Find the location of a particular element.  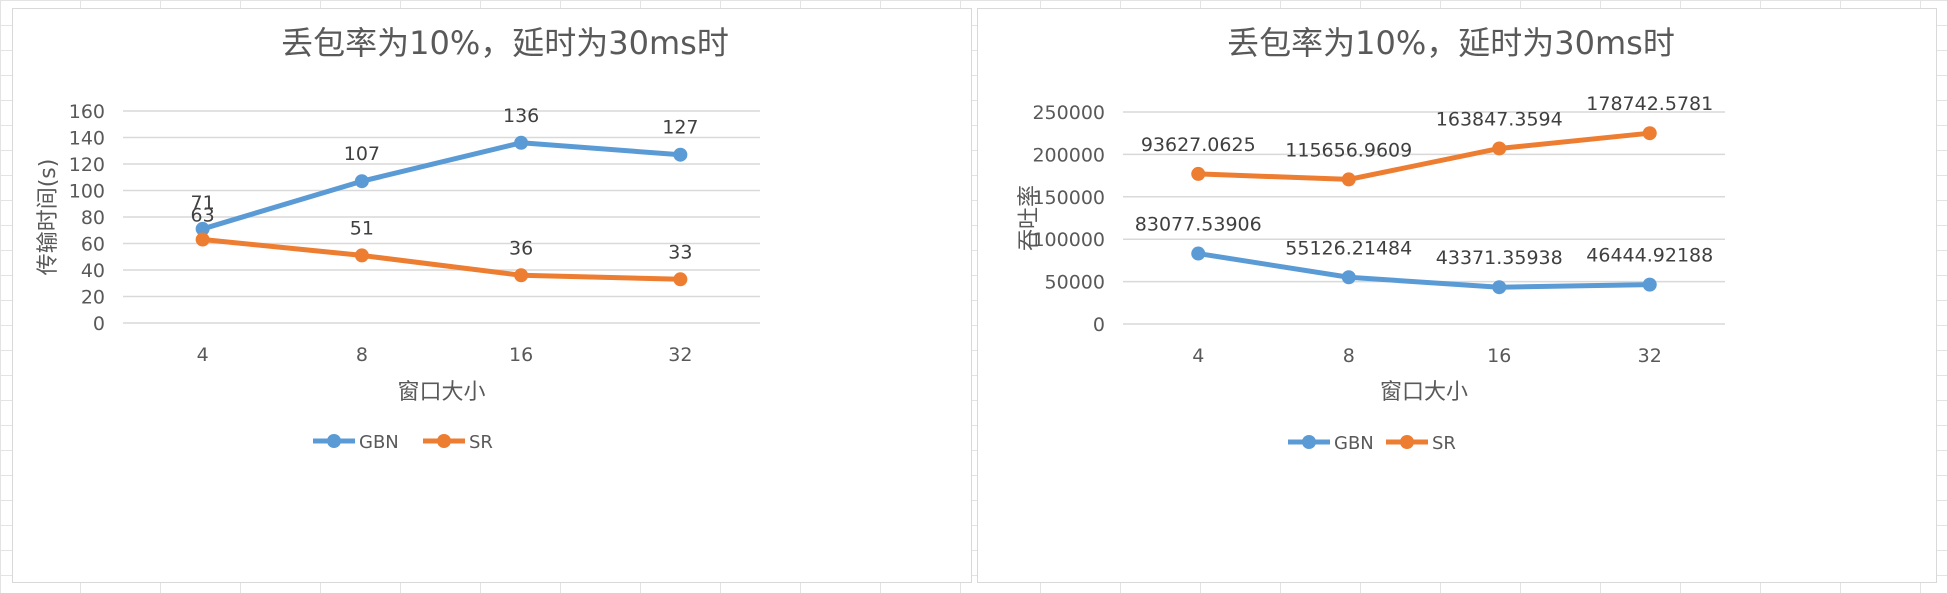

data-label-gbn: 107 is located at coordinates (362, 154).